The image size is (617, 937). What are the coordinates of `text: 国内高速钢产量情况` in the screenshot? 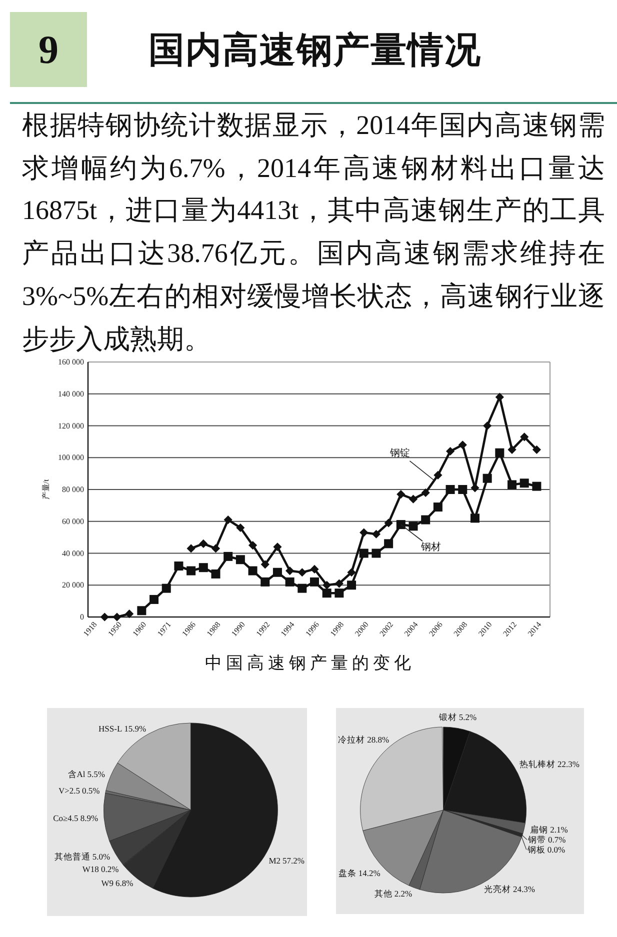 It's located at (315, 50).